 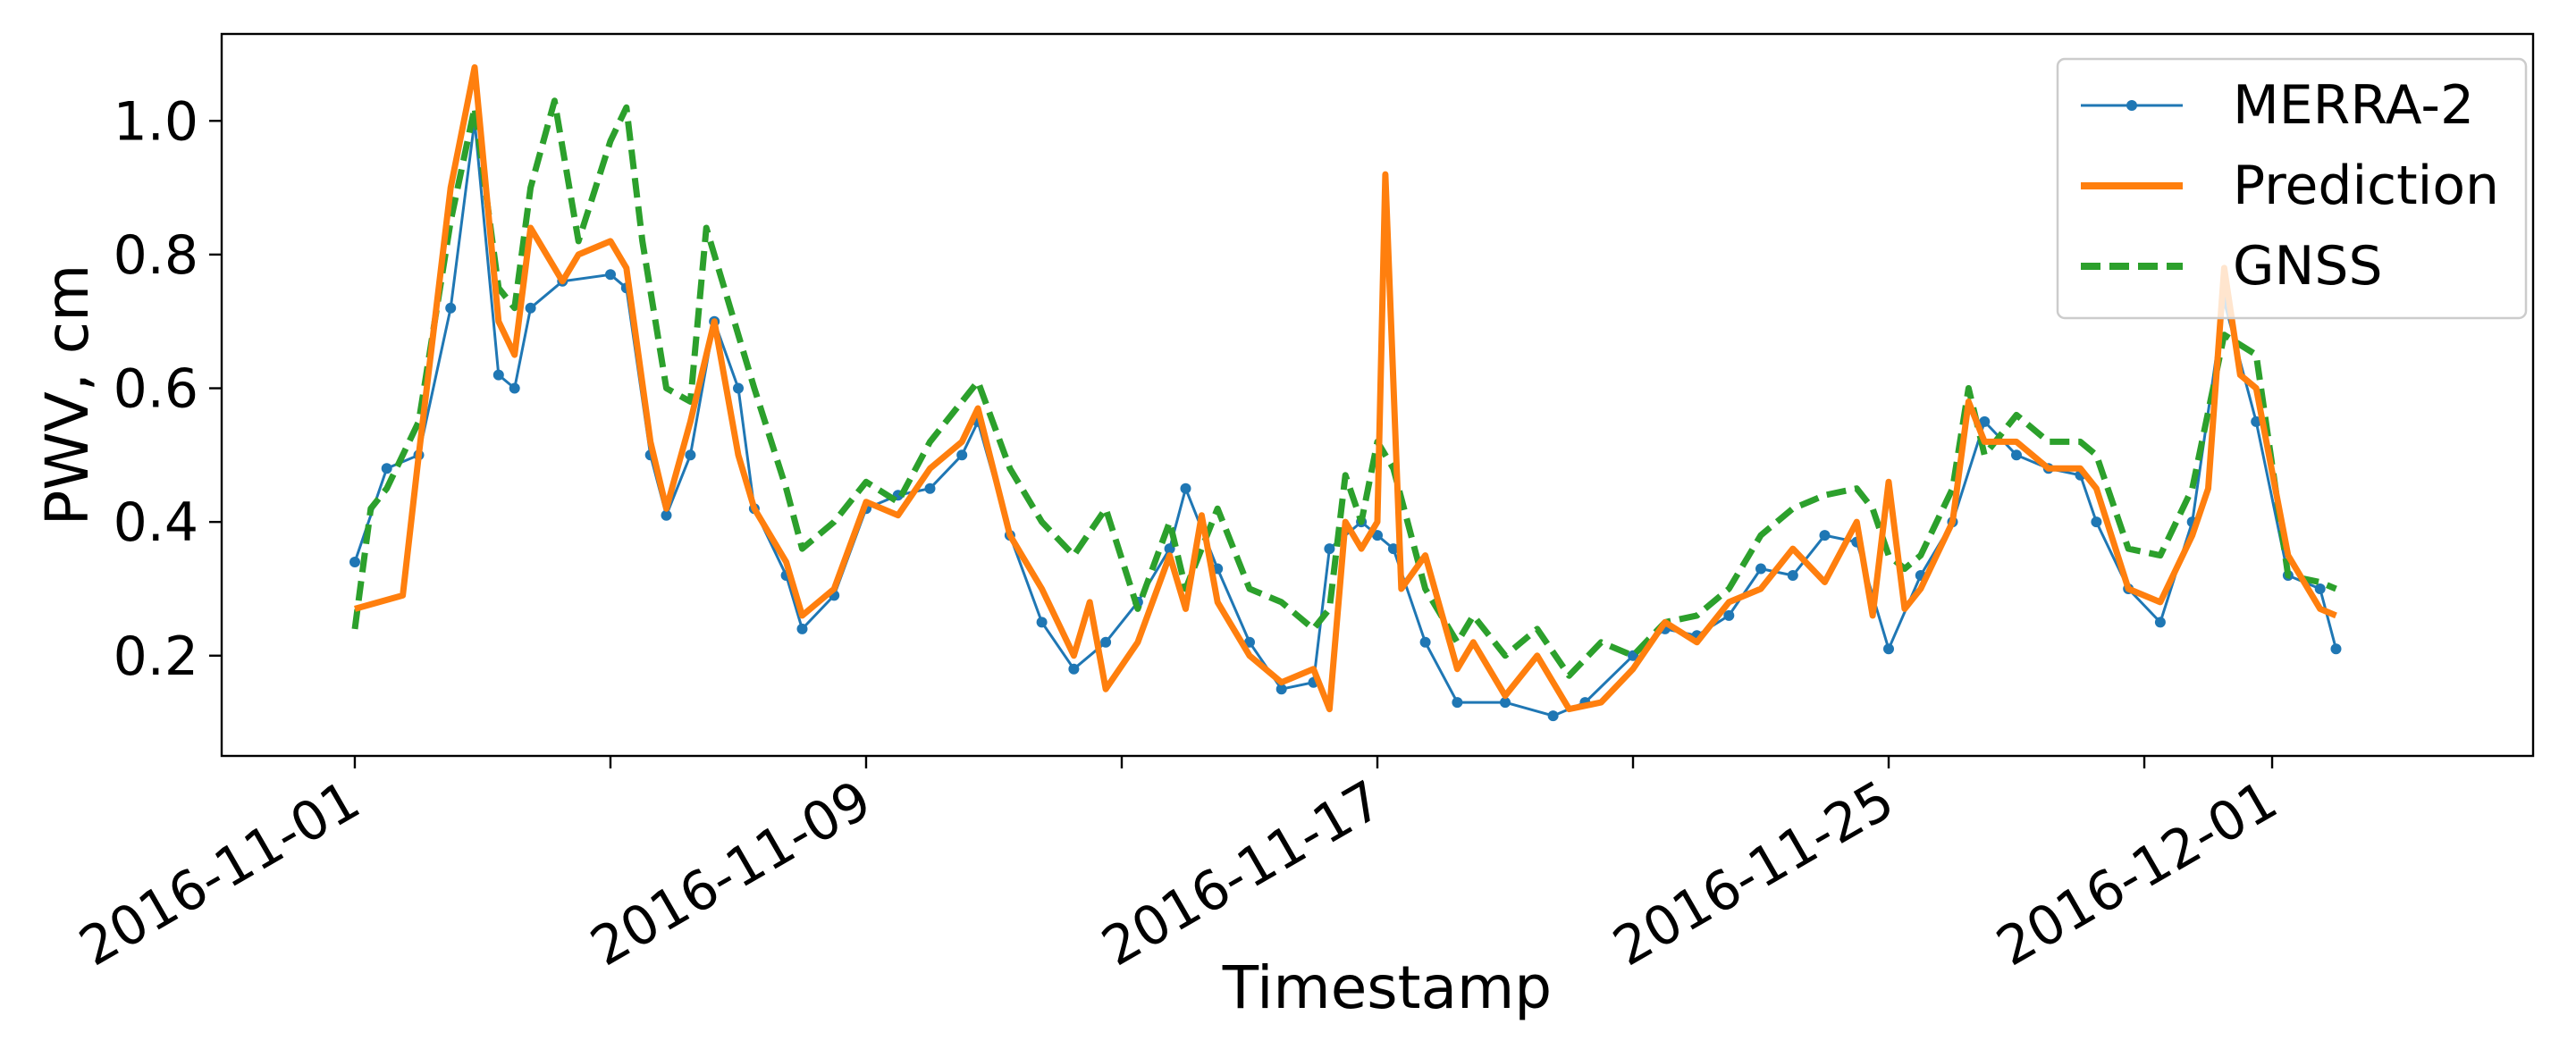 I want to click on y-tick-label: 0.6, so click(x=156, y=389).